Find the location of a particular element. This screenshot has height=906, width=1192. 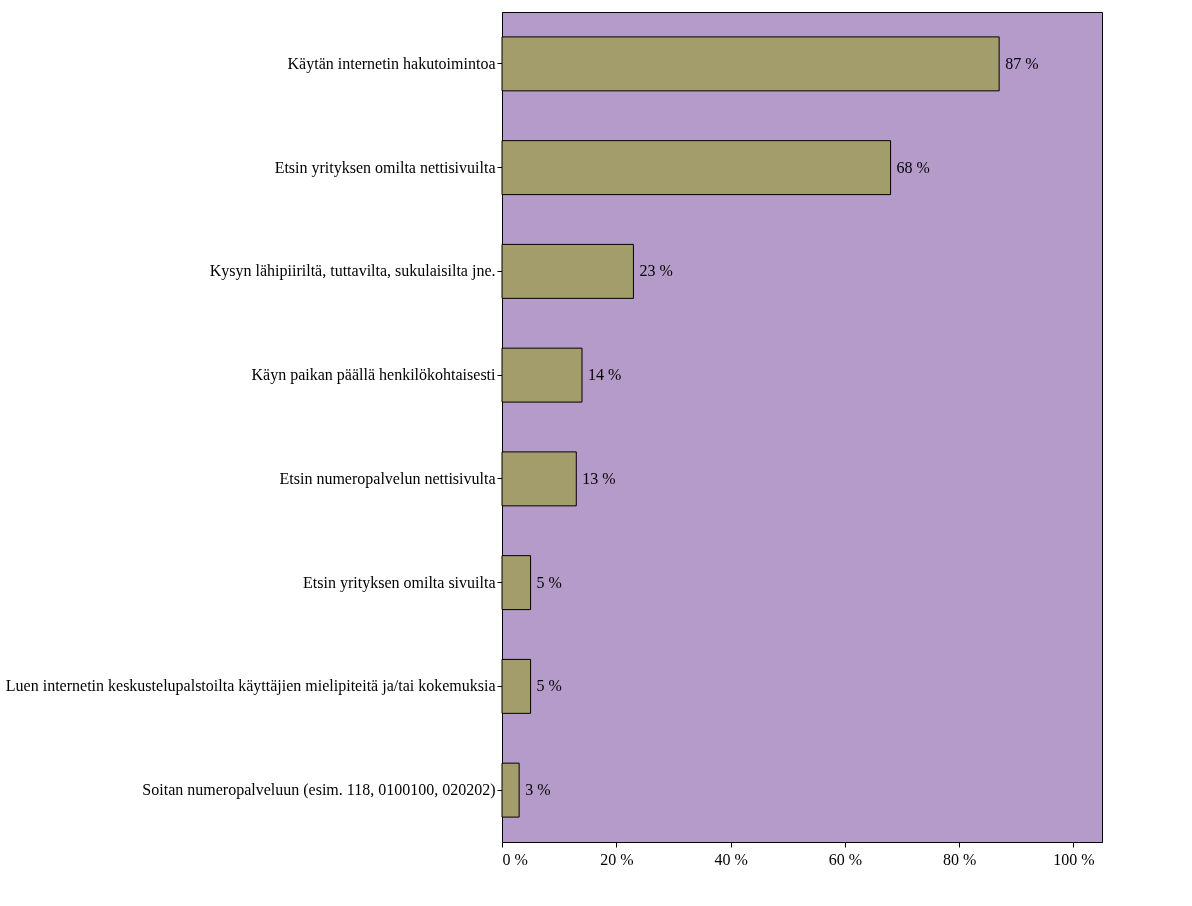

y-tick-label: Luen internetin keskustelupalstoilta käyttäjien mielipiteitä ja/tai kokemuksia is located at coordinates (250, 686).